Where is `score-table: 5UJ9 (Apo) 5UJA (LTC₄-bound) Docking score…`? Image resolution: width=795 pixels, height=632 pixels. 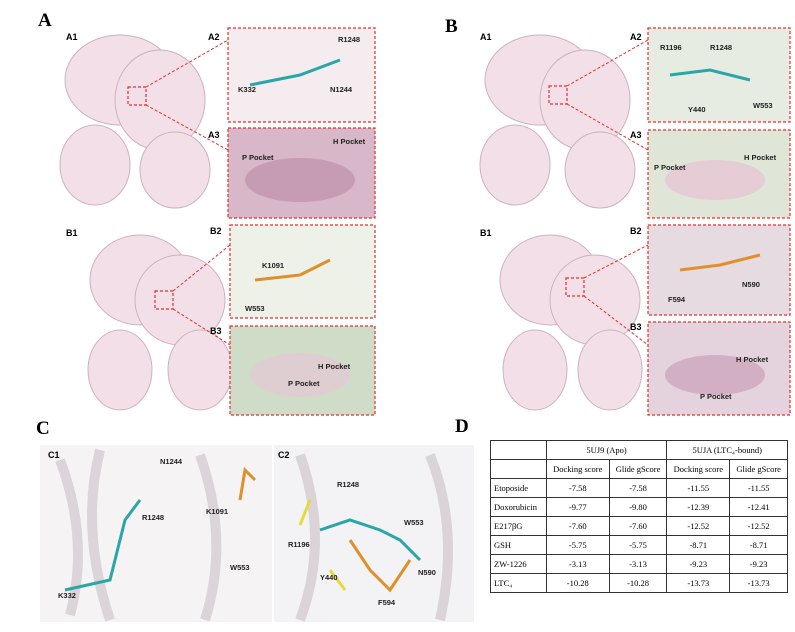 score-table: 5UJ9 (Apo) 5UJA (LTC₄-bound) Docking score… is located at coordinates (639, 516).